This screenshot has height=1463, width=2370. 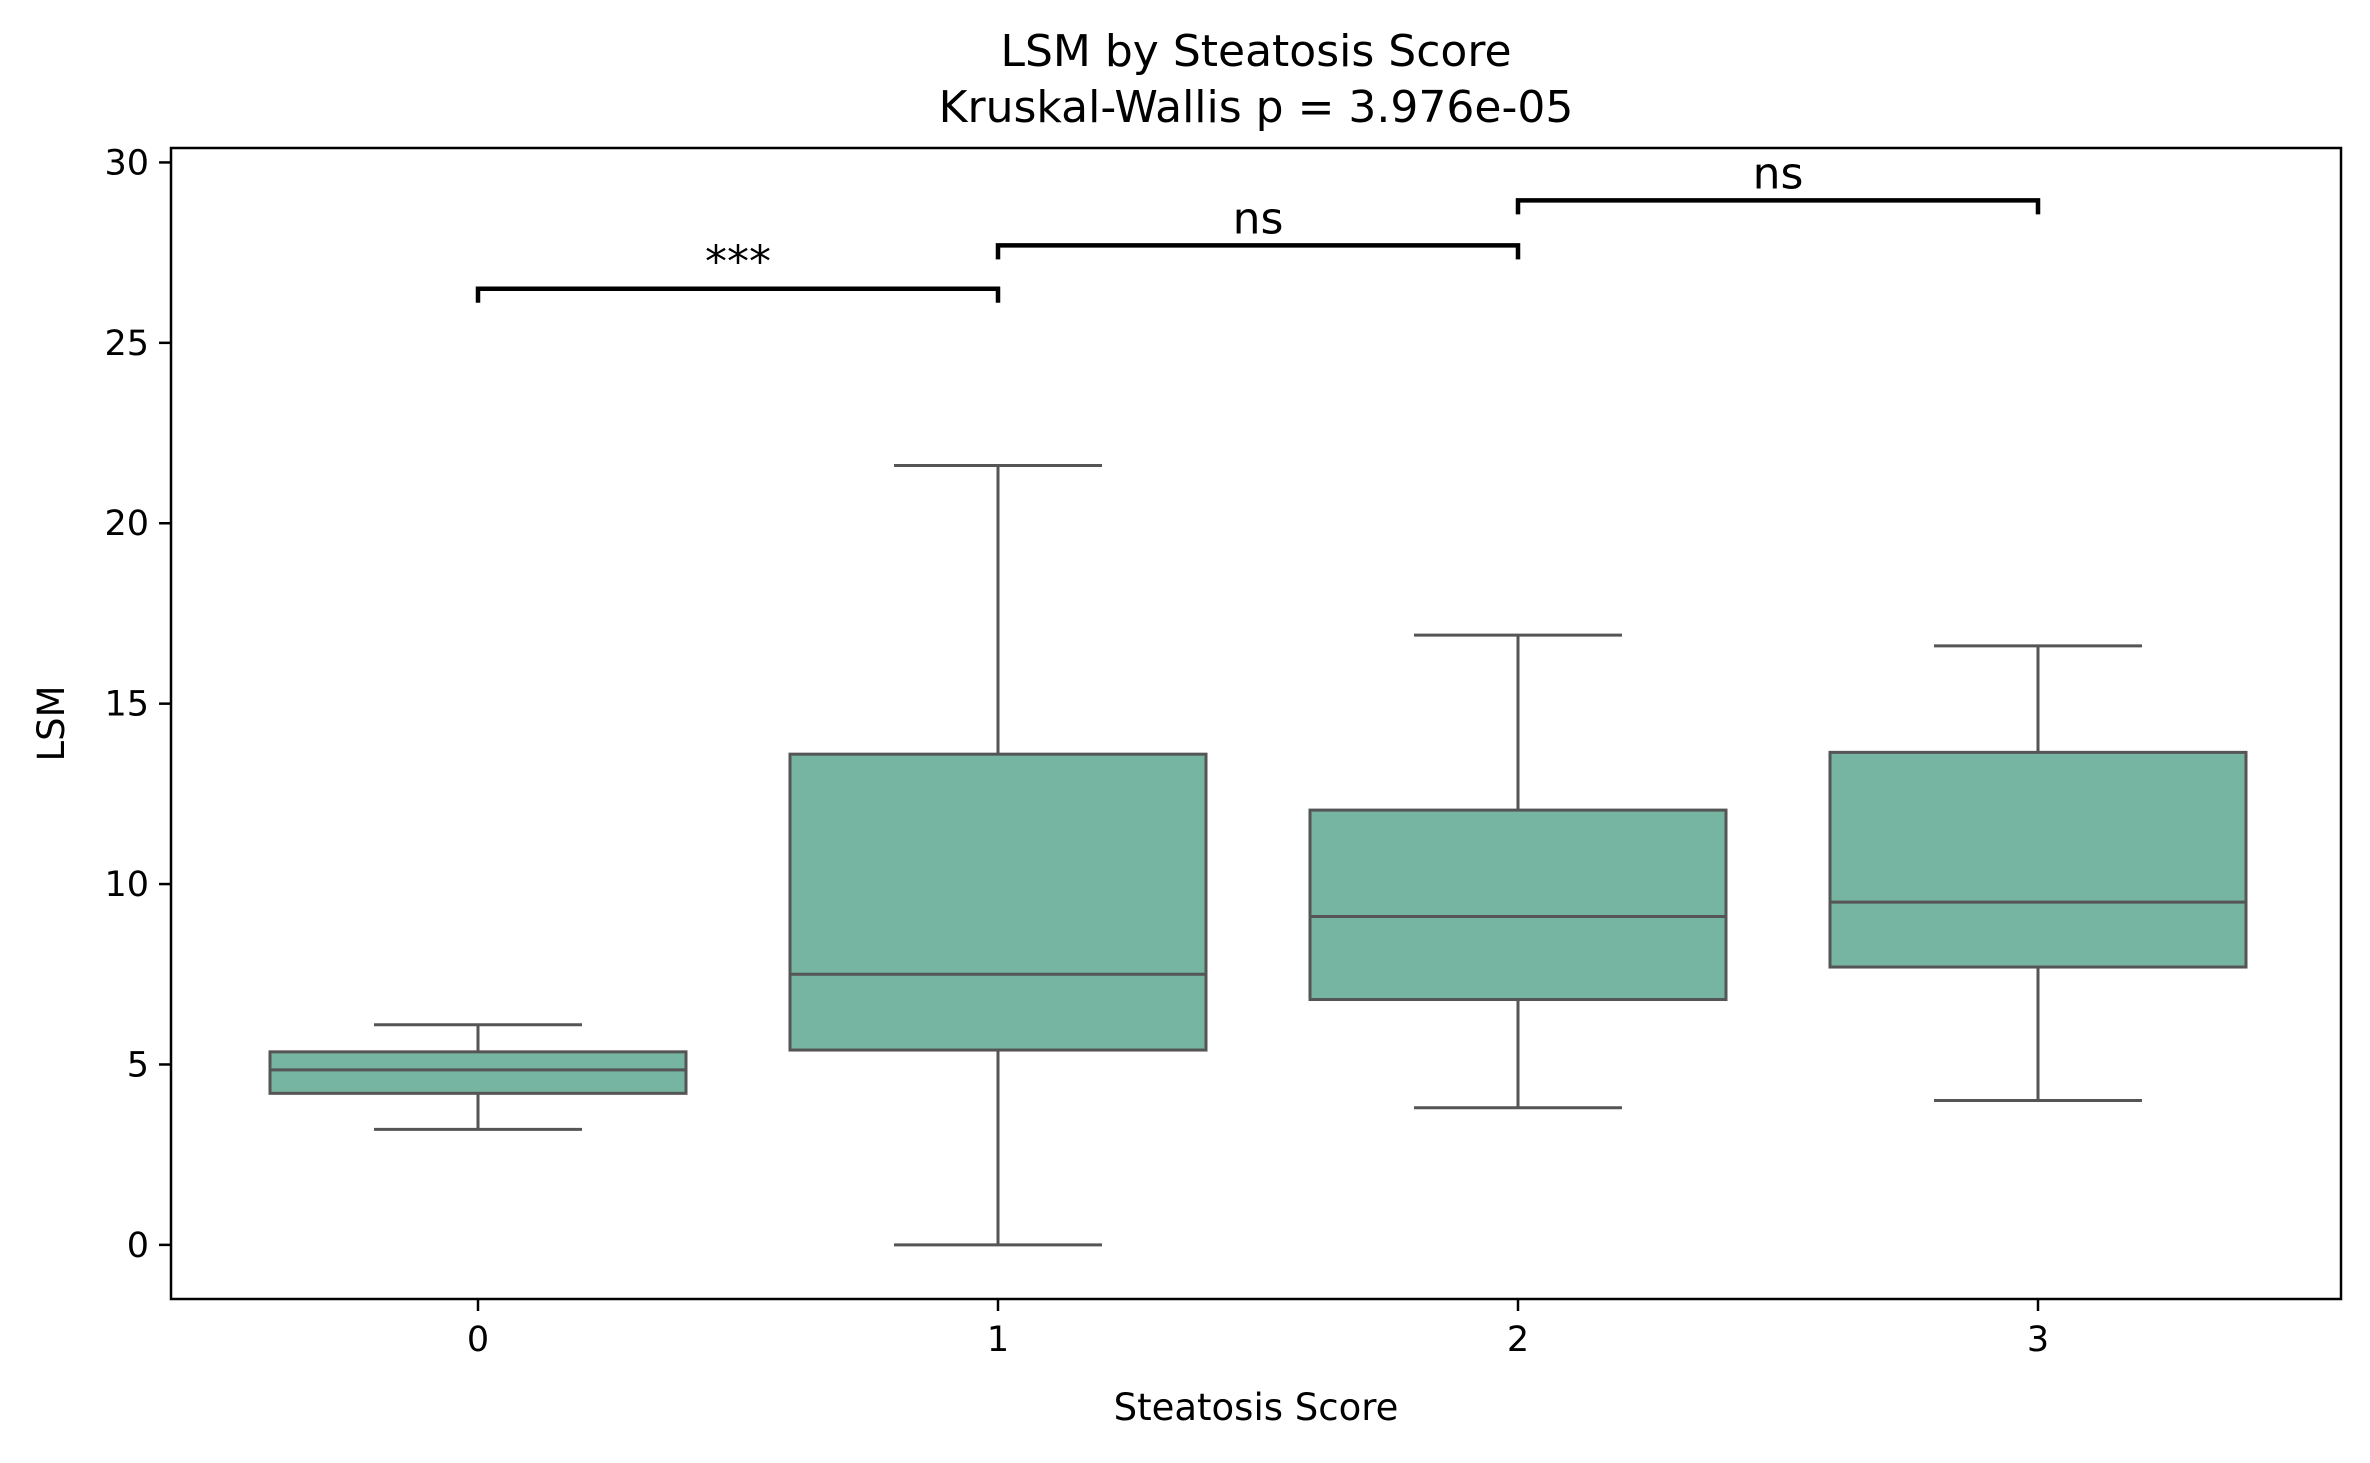 What do you see at coordinates (126, 344) in the screenshot?
I see `y-tick-label: 25` at bounding box center [126, 344].